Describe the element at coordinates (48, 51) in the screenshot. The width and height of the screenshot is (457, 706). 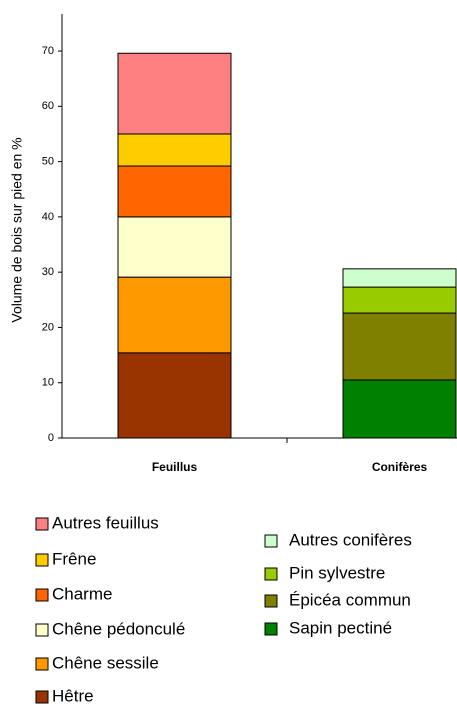
I see `y-tick-label: 70` at that location.